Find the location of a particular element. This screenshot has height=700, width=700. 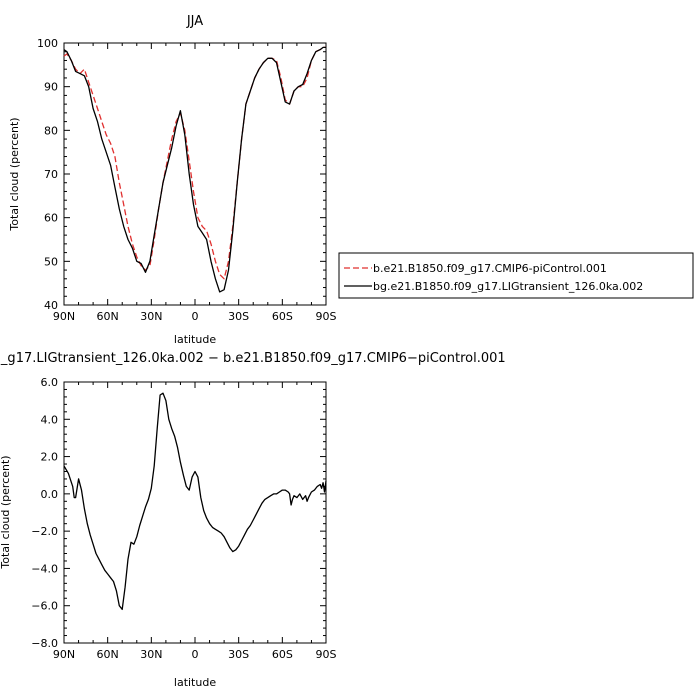

chart-title: JJA is located at coordinates (194, 21).